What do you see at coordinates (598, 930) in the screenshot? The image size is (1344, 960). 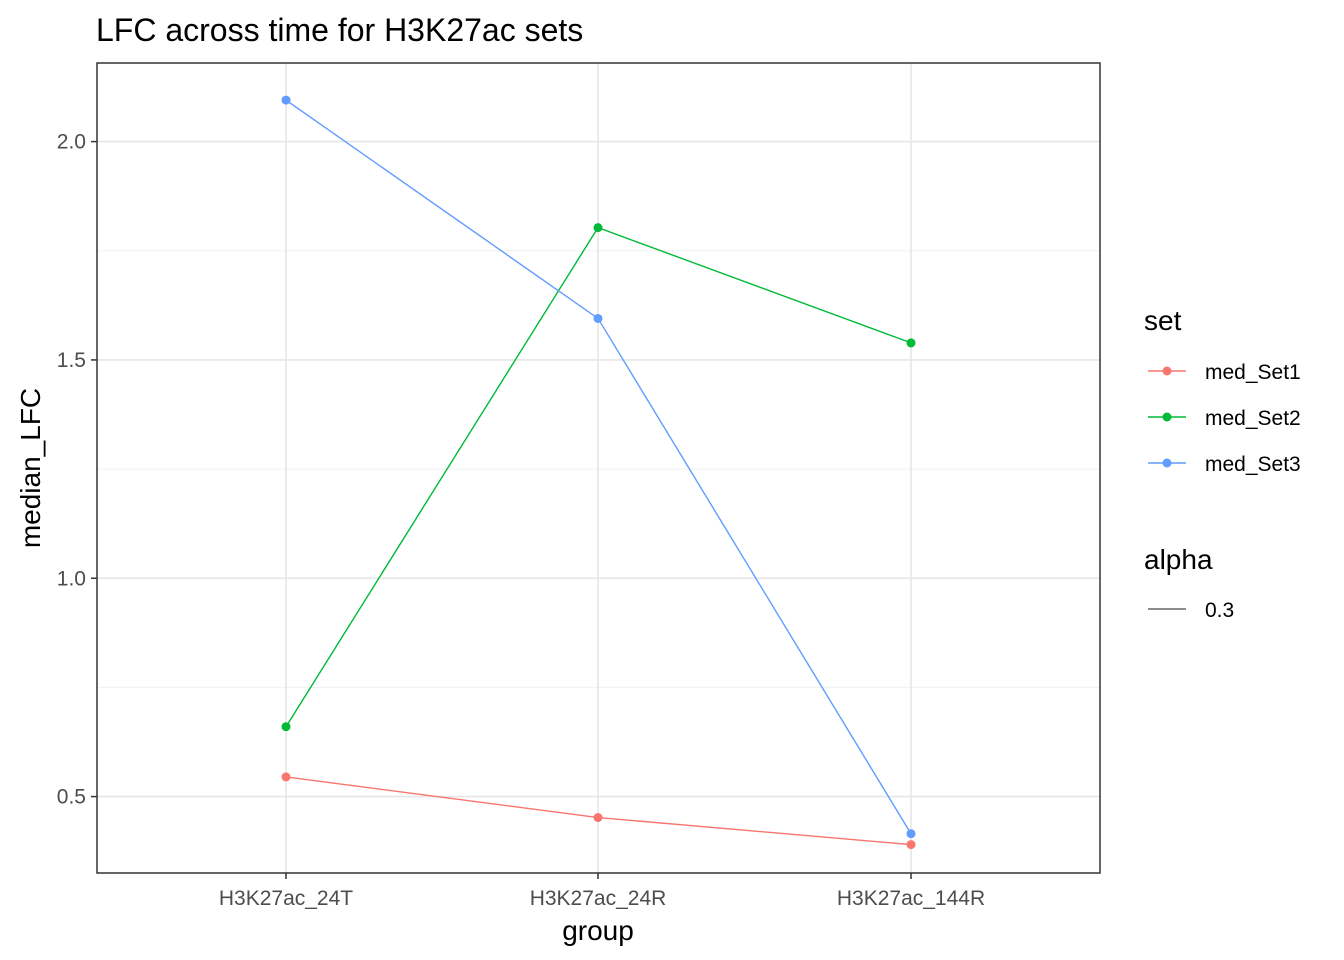 I see `x-axis-title: group` at bounding box center [598, 930].